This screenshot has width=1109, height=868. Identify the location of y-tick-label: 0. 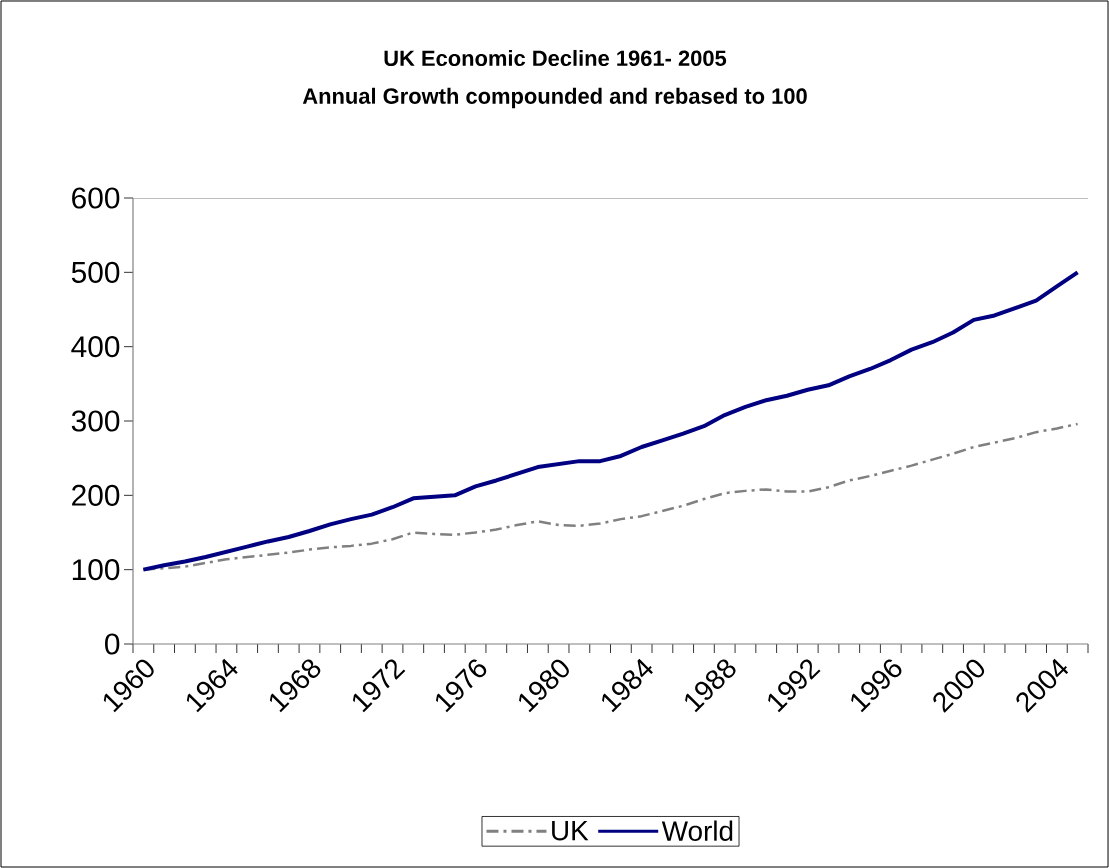
(112, 644).